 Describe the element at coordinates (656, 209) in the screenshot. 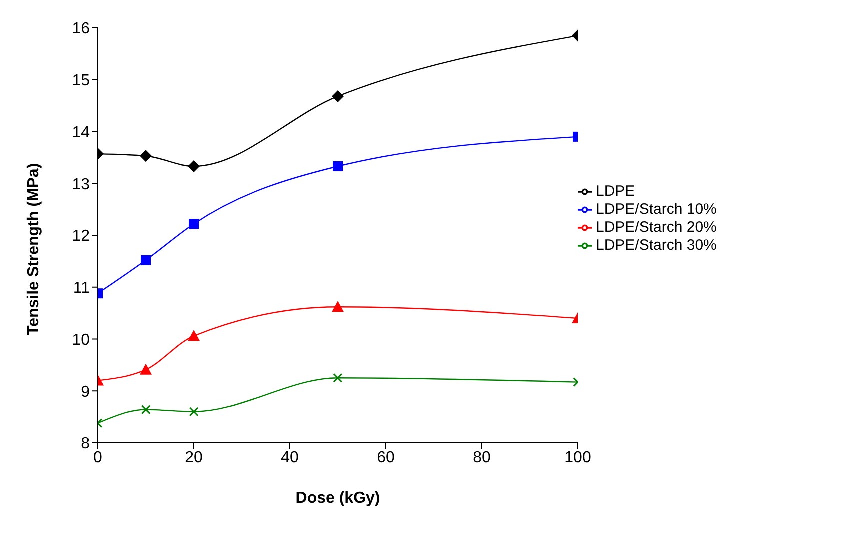

I see `legend-label: LDPE/Starch 10%` at that location.